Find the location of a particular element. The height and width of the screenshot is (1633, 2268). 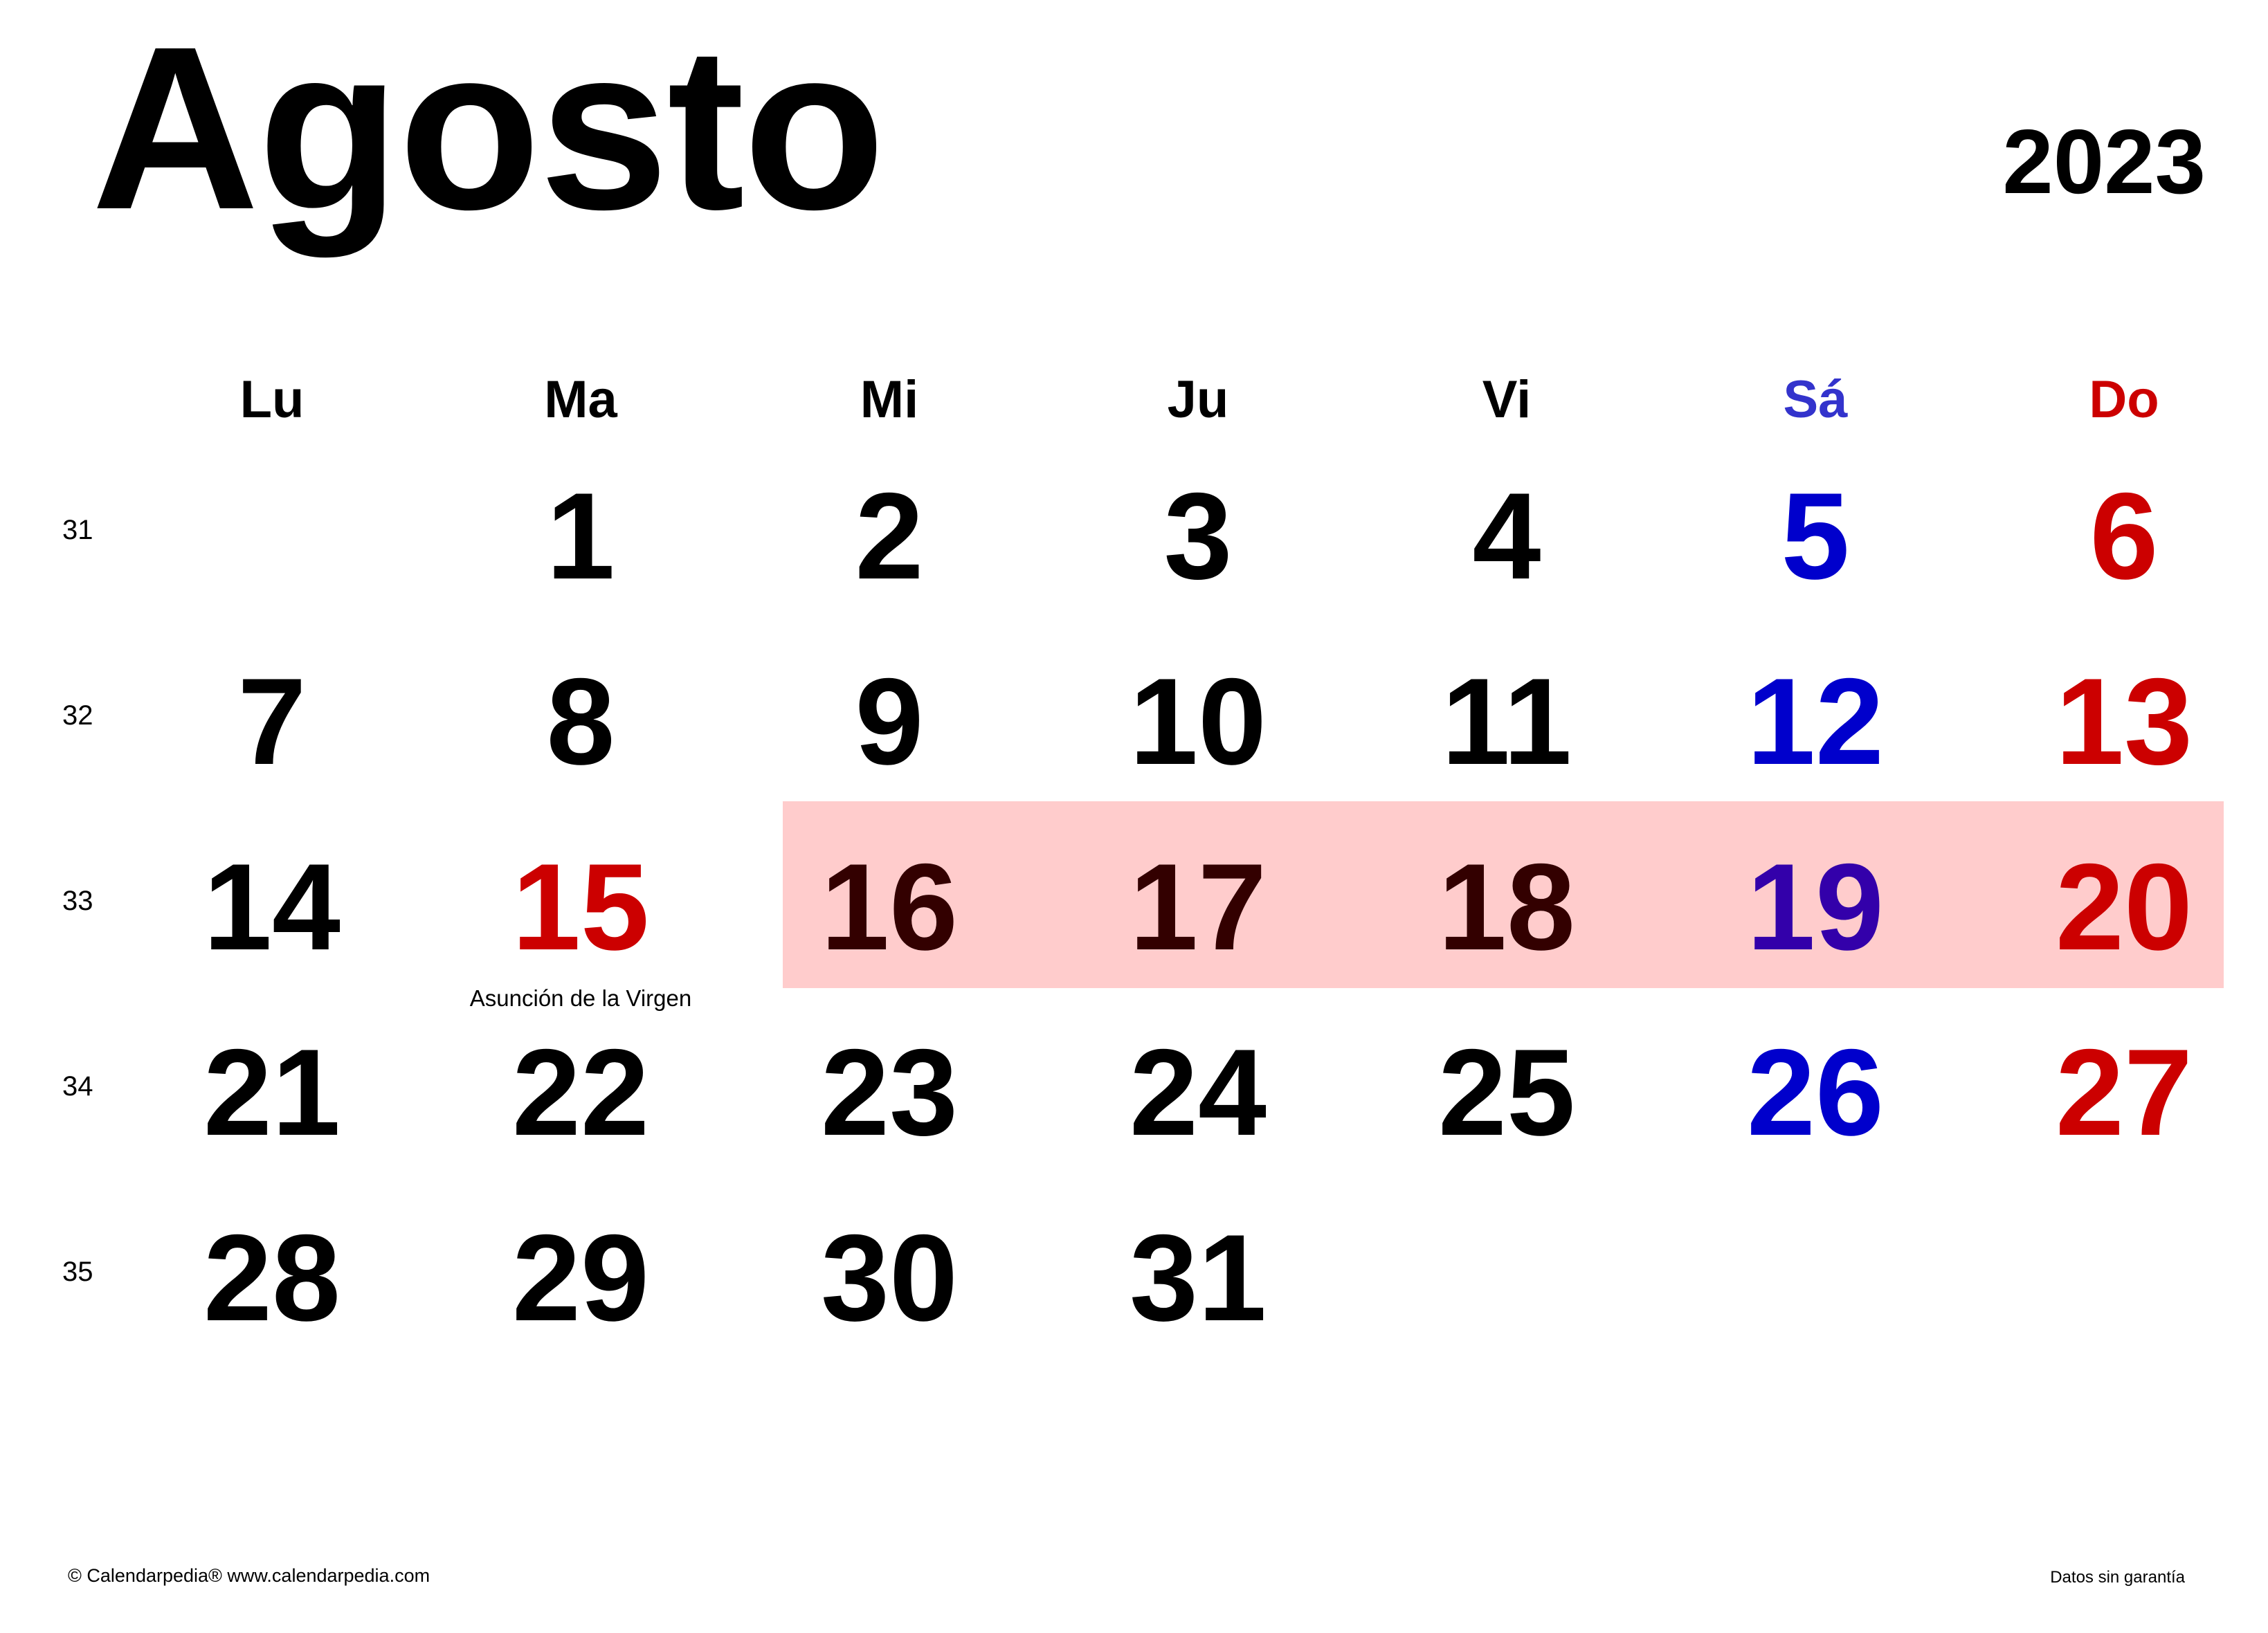

day-cell: 17 is located at coordinates (1198, 903).